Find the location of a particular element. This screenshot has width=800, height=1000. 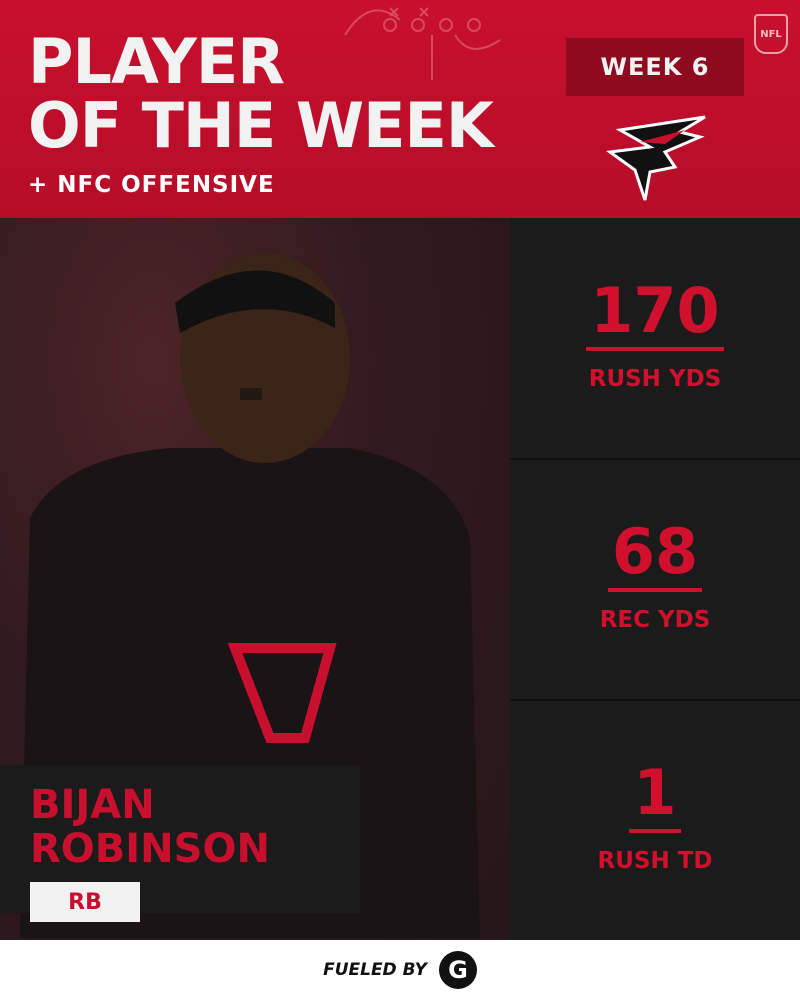

sponsor-logo: G is located at coordinates (457, 970).